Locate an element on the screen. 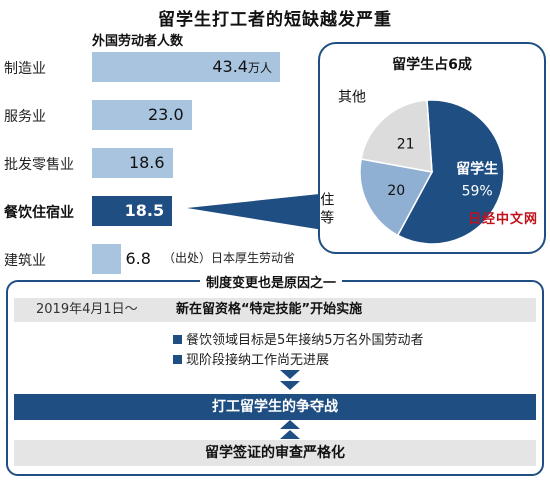 Image resolution: width=550 pixels, height=480 pixels. chart-title: 留学生打工者的短缺越发严重 is located at coordinates (275, 20).